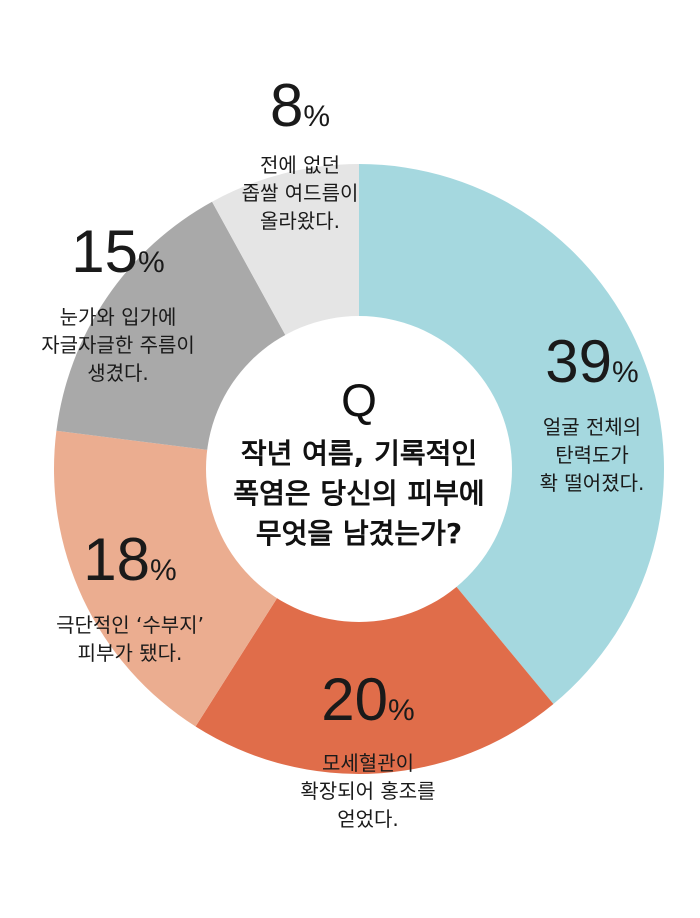  I want to click on slice-value-number: 18, so click(116, 559).